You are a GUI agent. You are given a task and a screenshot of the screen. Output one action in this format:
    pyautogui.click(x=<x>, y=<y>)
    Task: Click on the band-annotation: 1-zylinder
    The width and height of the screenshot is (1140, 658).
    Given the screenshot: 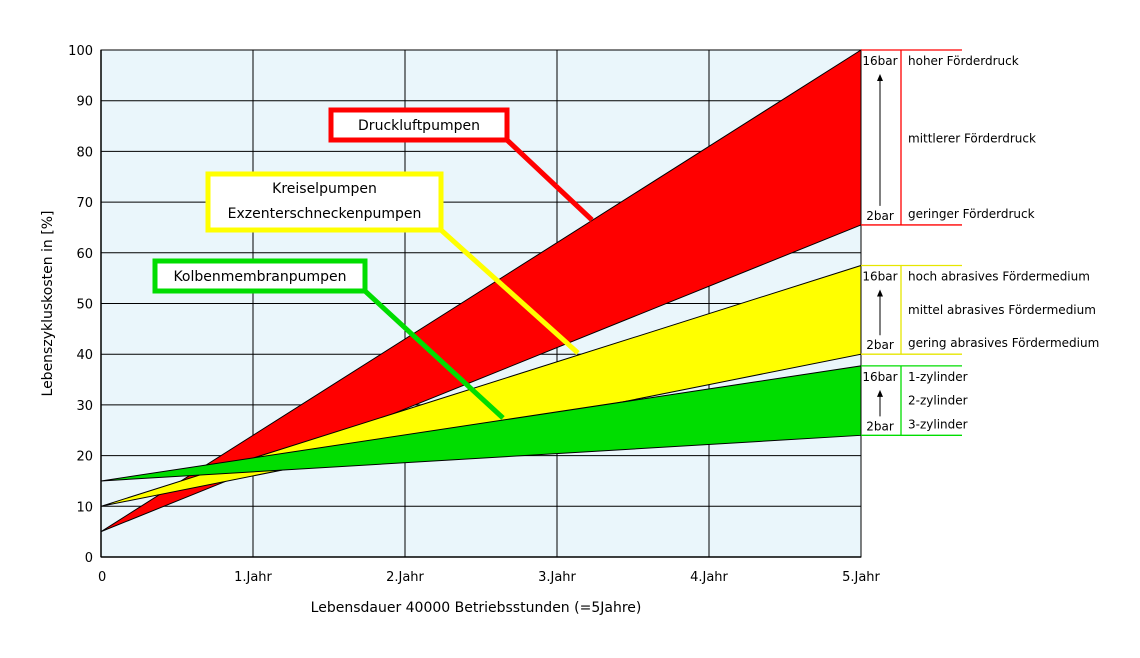 What is the action you would take?
    pyautogui.click(x=938, y=377)
    